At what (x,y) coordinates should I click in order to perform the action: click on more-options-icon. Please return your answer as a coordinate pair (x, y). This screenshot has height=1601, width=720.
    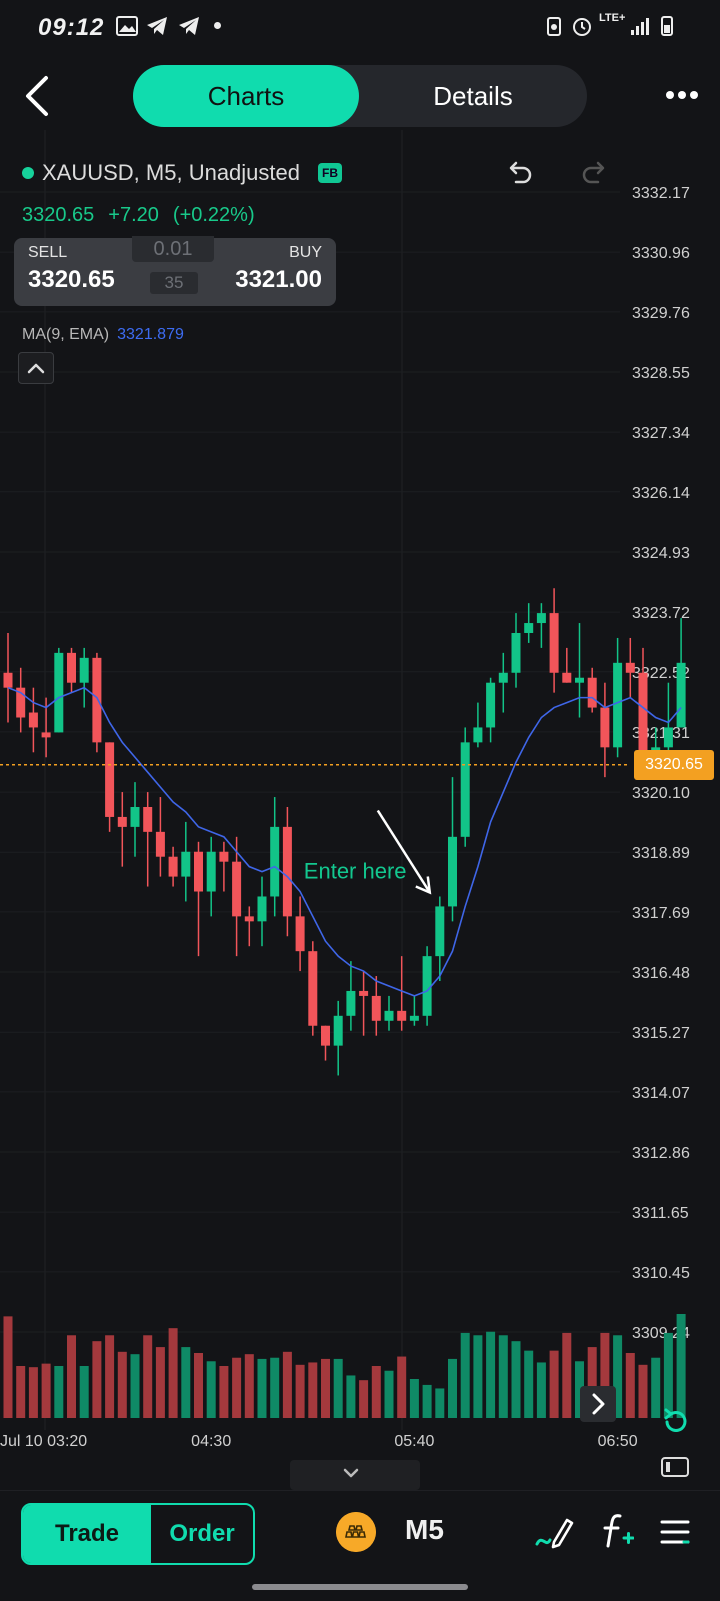
    Looking at the image, I should click on (682, 95).